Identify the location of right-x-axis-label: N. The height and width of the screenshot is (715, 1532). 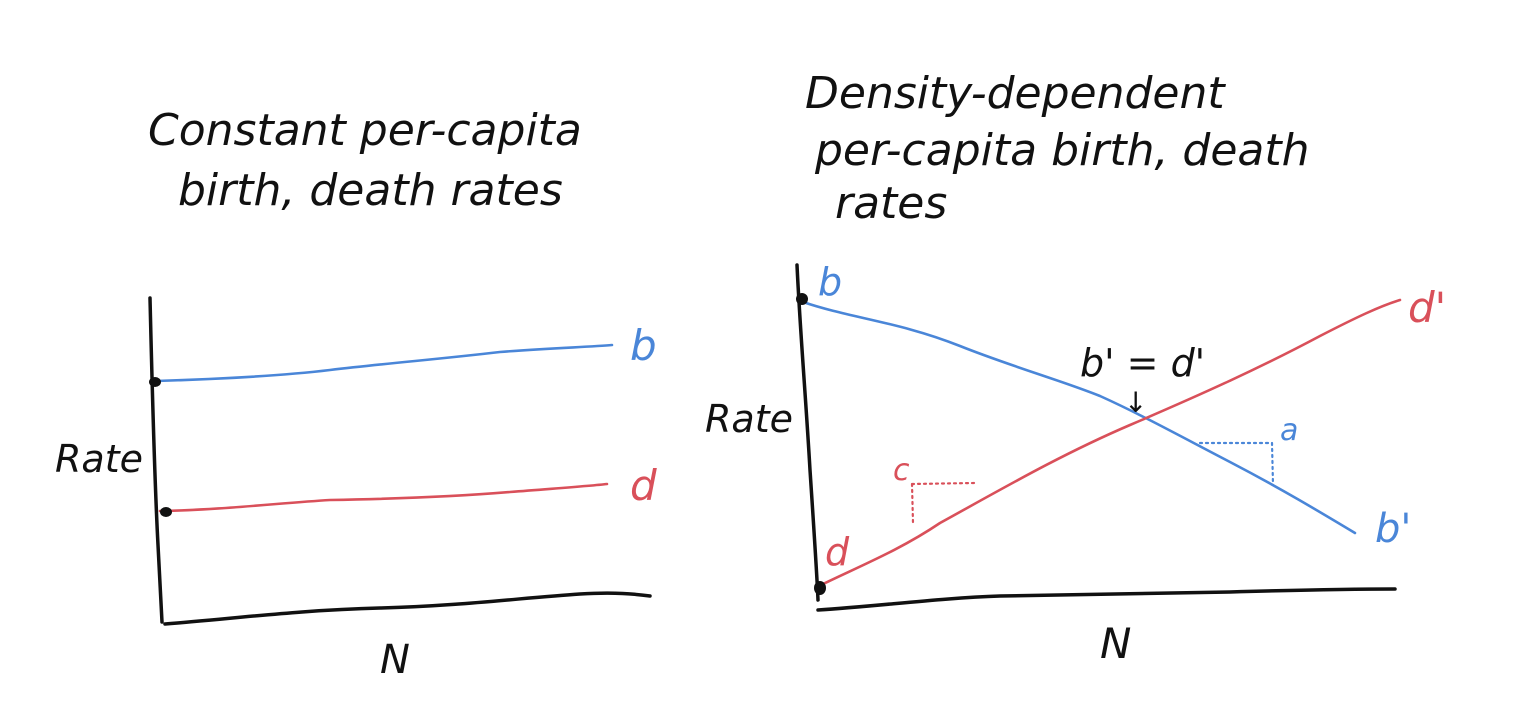
(1115, 643).